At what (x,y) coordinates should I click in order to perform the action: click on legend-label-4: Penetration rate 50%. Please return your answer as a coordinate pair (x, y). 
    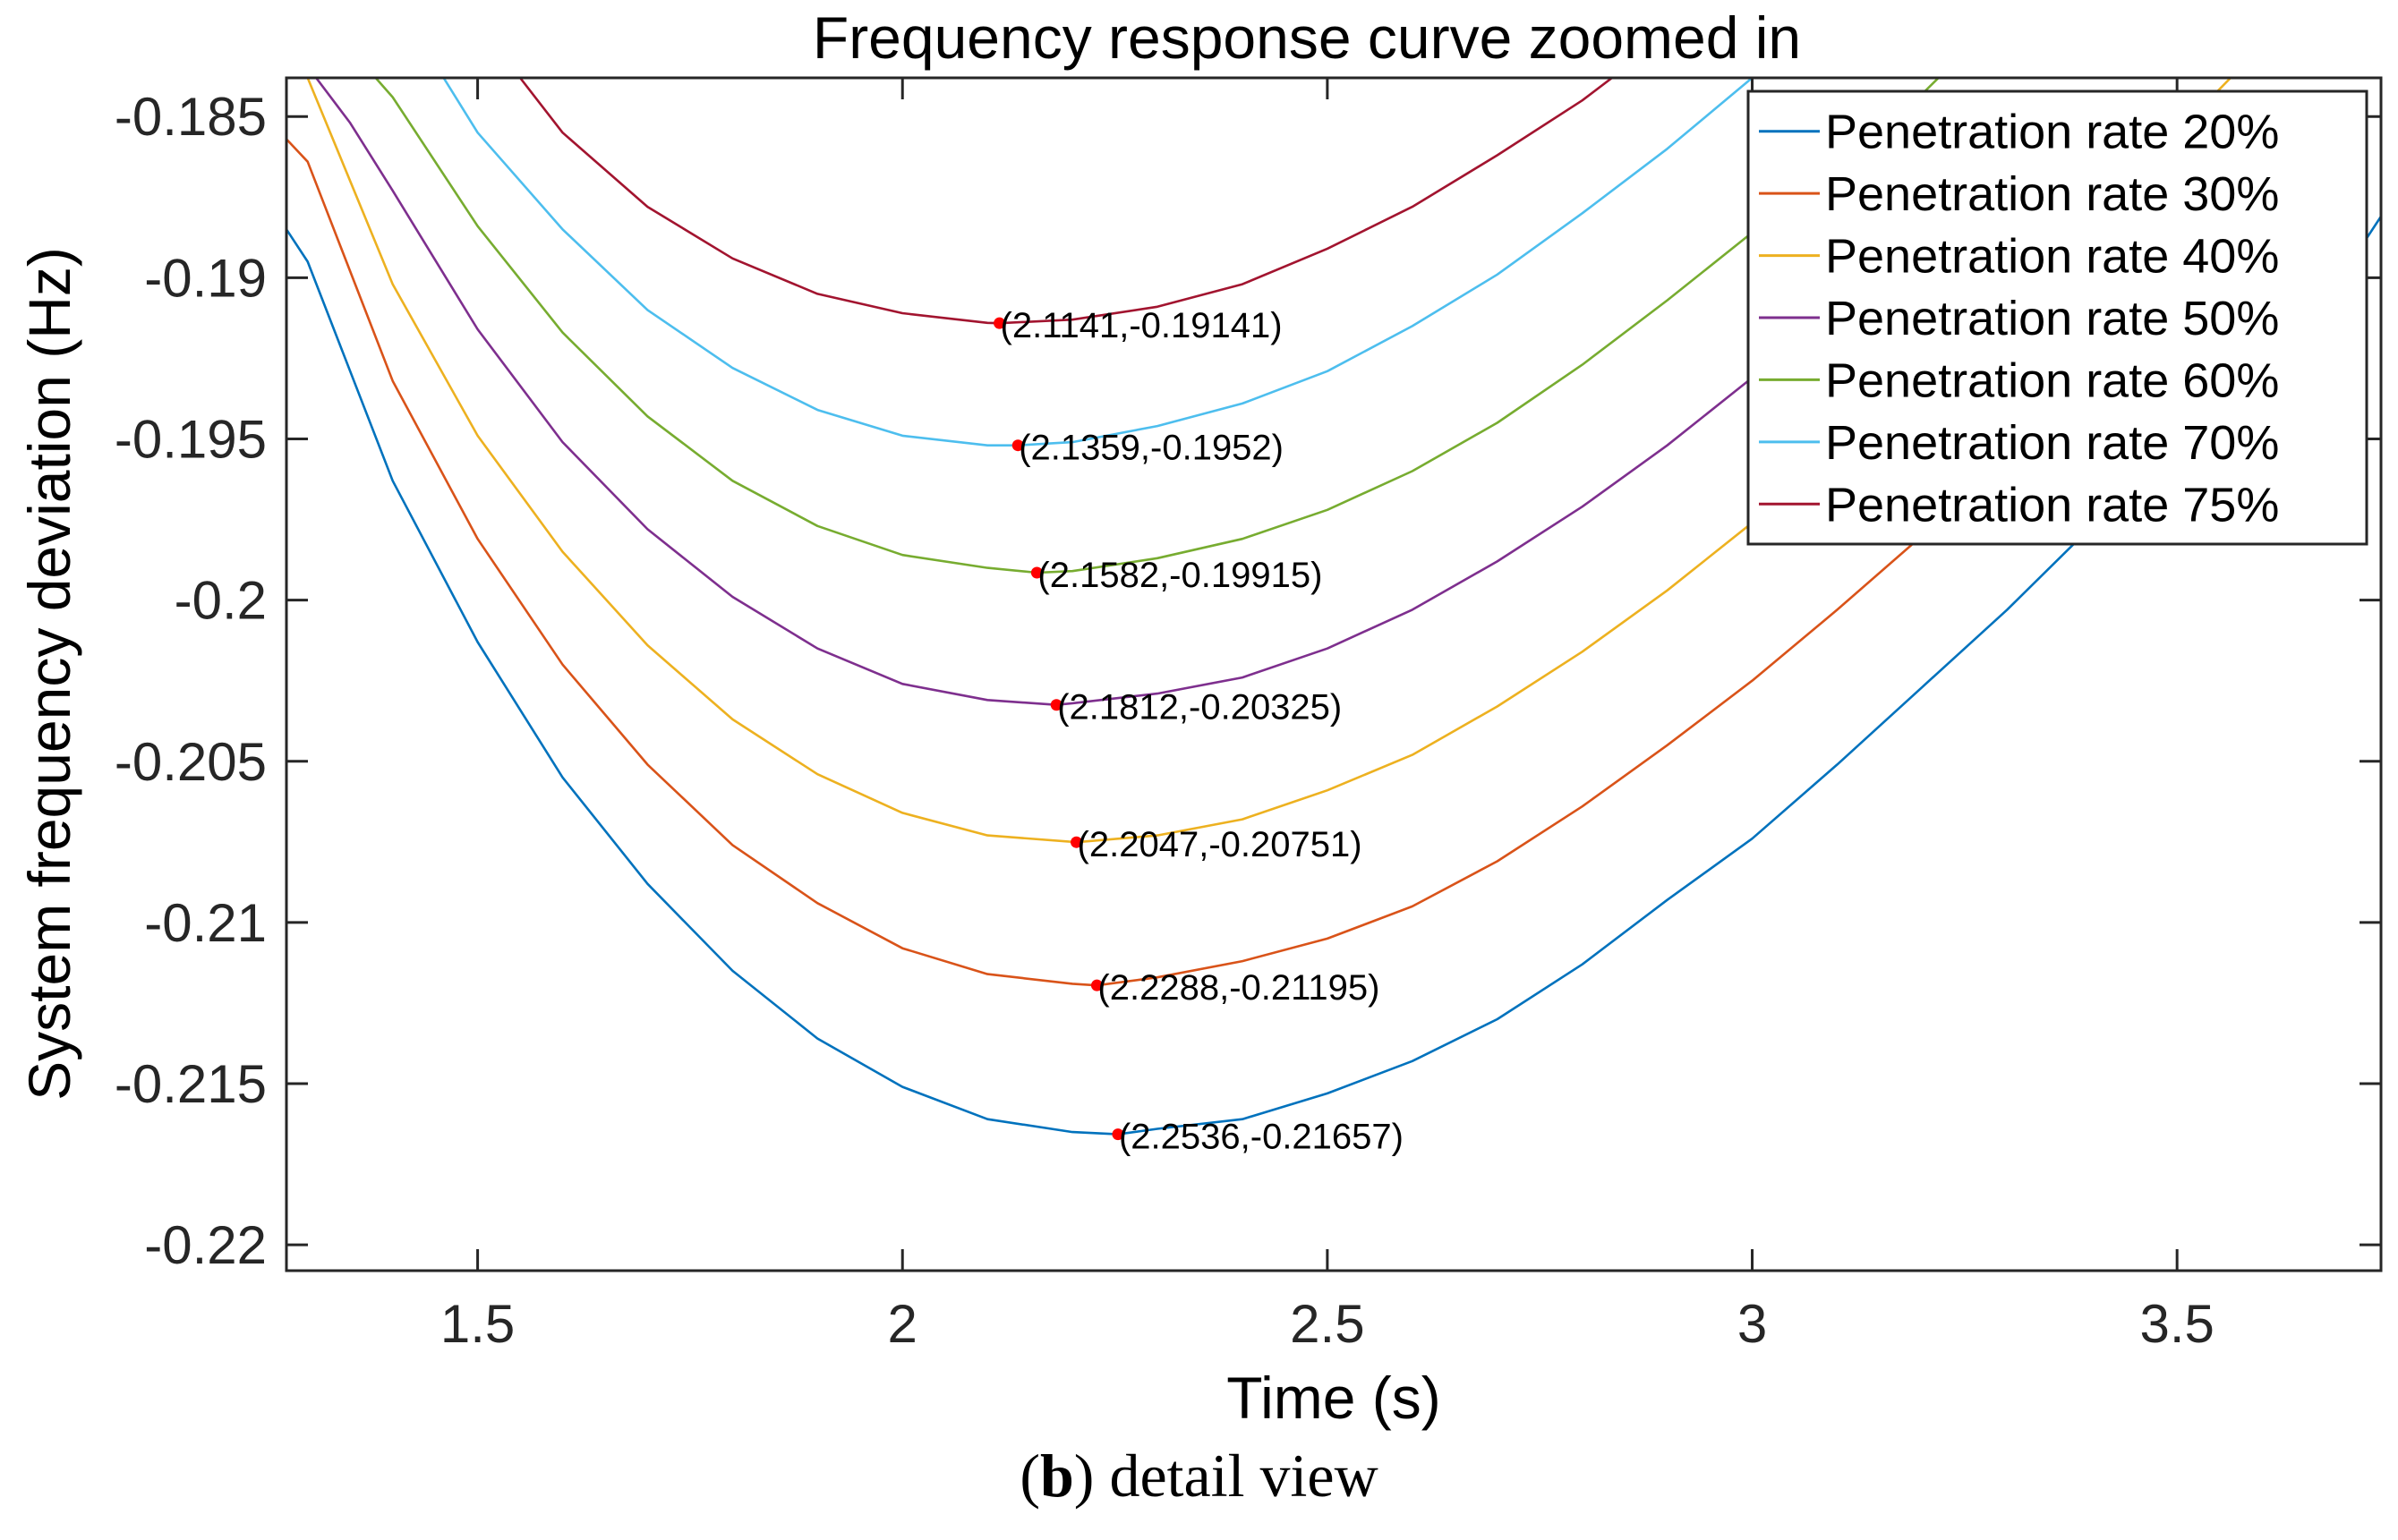
    Looking at the image, I should click on (2052, 318).